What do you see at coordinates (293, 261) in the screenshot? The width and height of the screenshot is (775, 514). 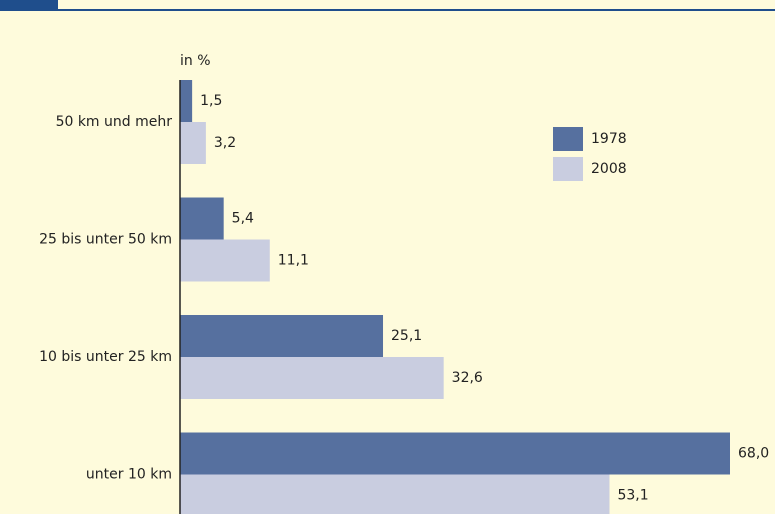 I see `value-label: 11,1` at bounding box center [293, 261].